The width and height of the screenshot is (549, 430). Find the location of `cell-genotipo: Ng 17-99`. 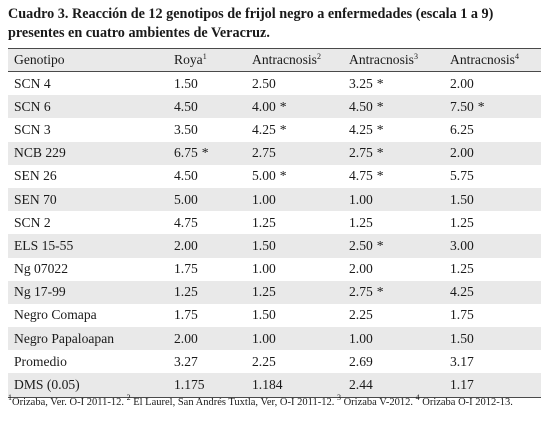

cell-genotipo: Ng 17-99 is located at coordinates (87, 292).